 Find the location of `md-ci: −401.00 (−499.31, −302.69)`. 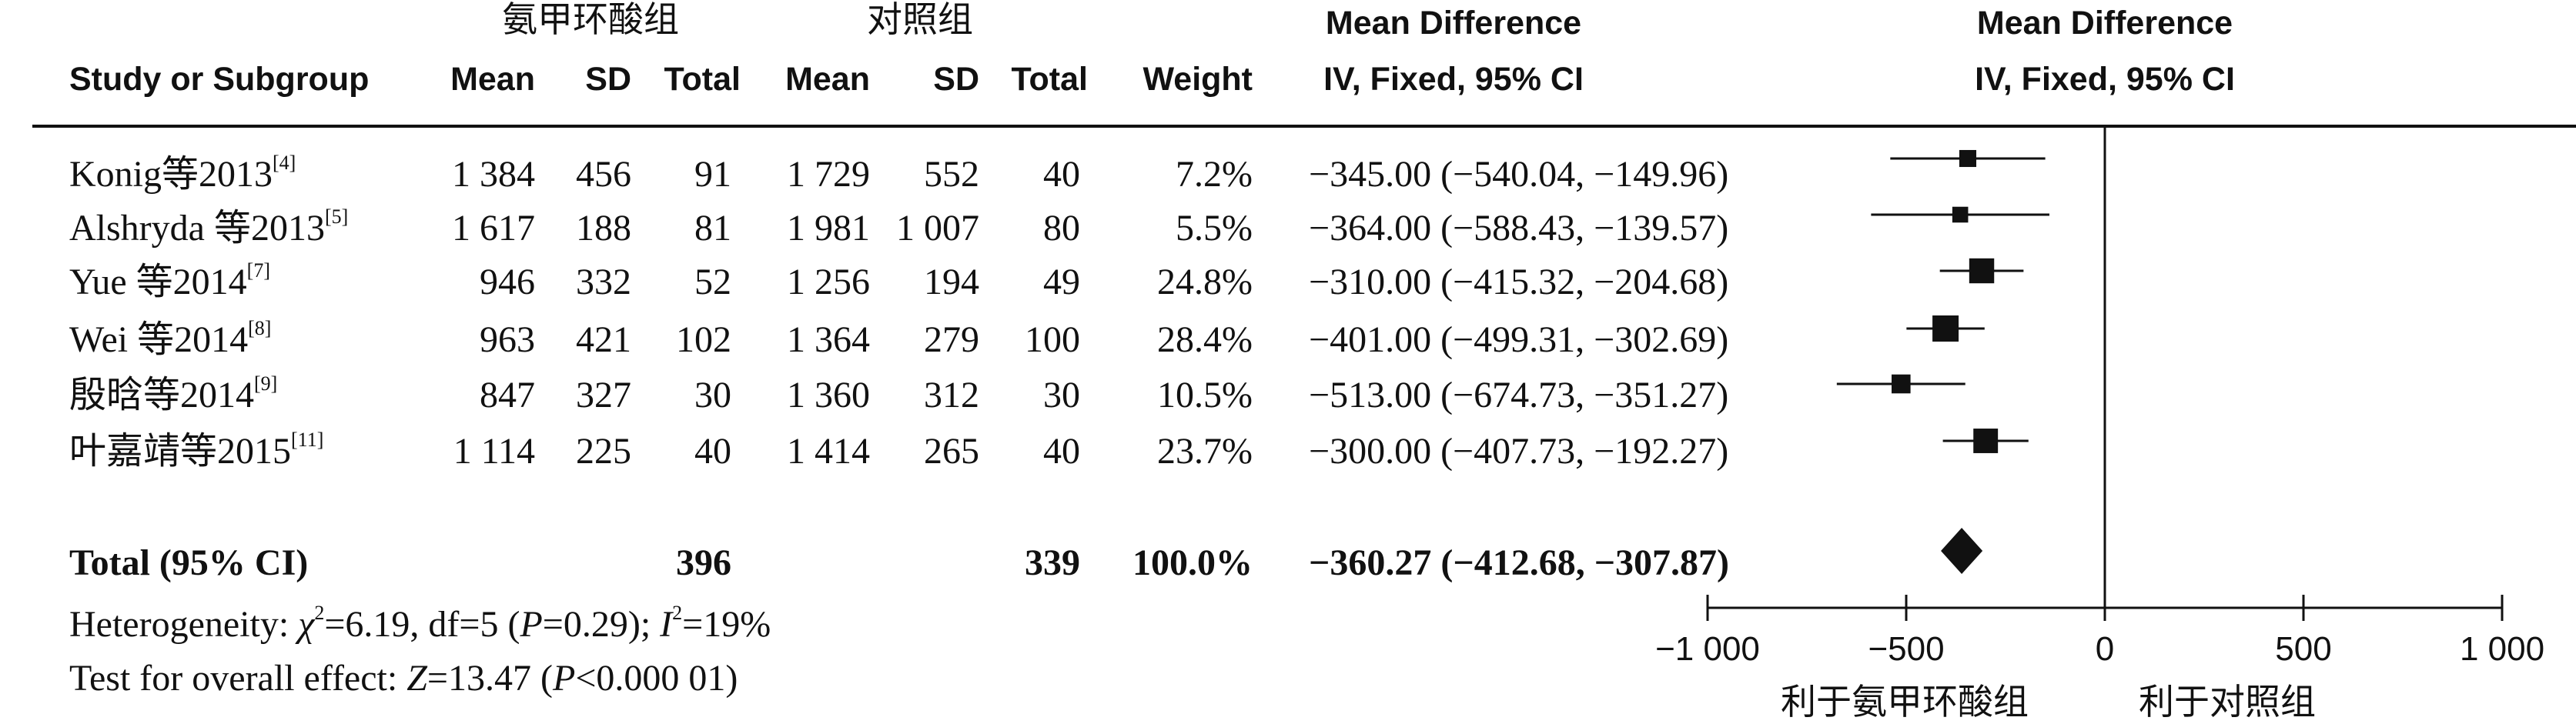

md-ci: −401.00 (−499.31, −302.69) is located at coordinates (1519, 339).